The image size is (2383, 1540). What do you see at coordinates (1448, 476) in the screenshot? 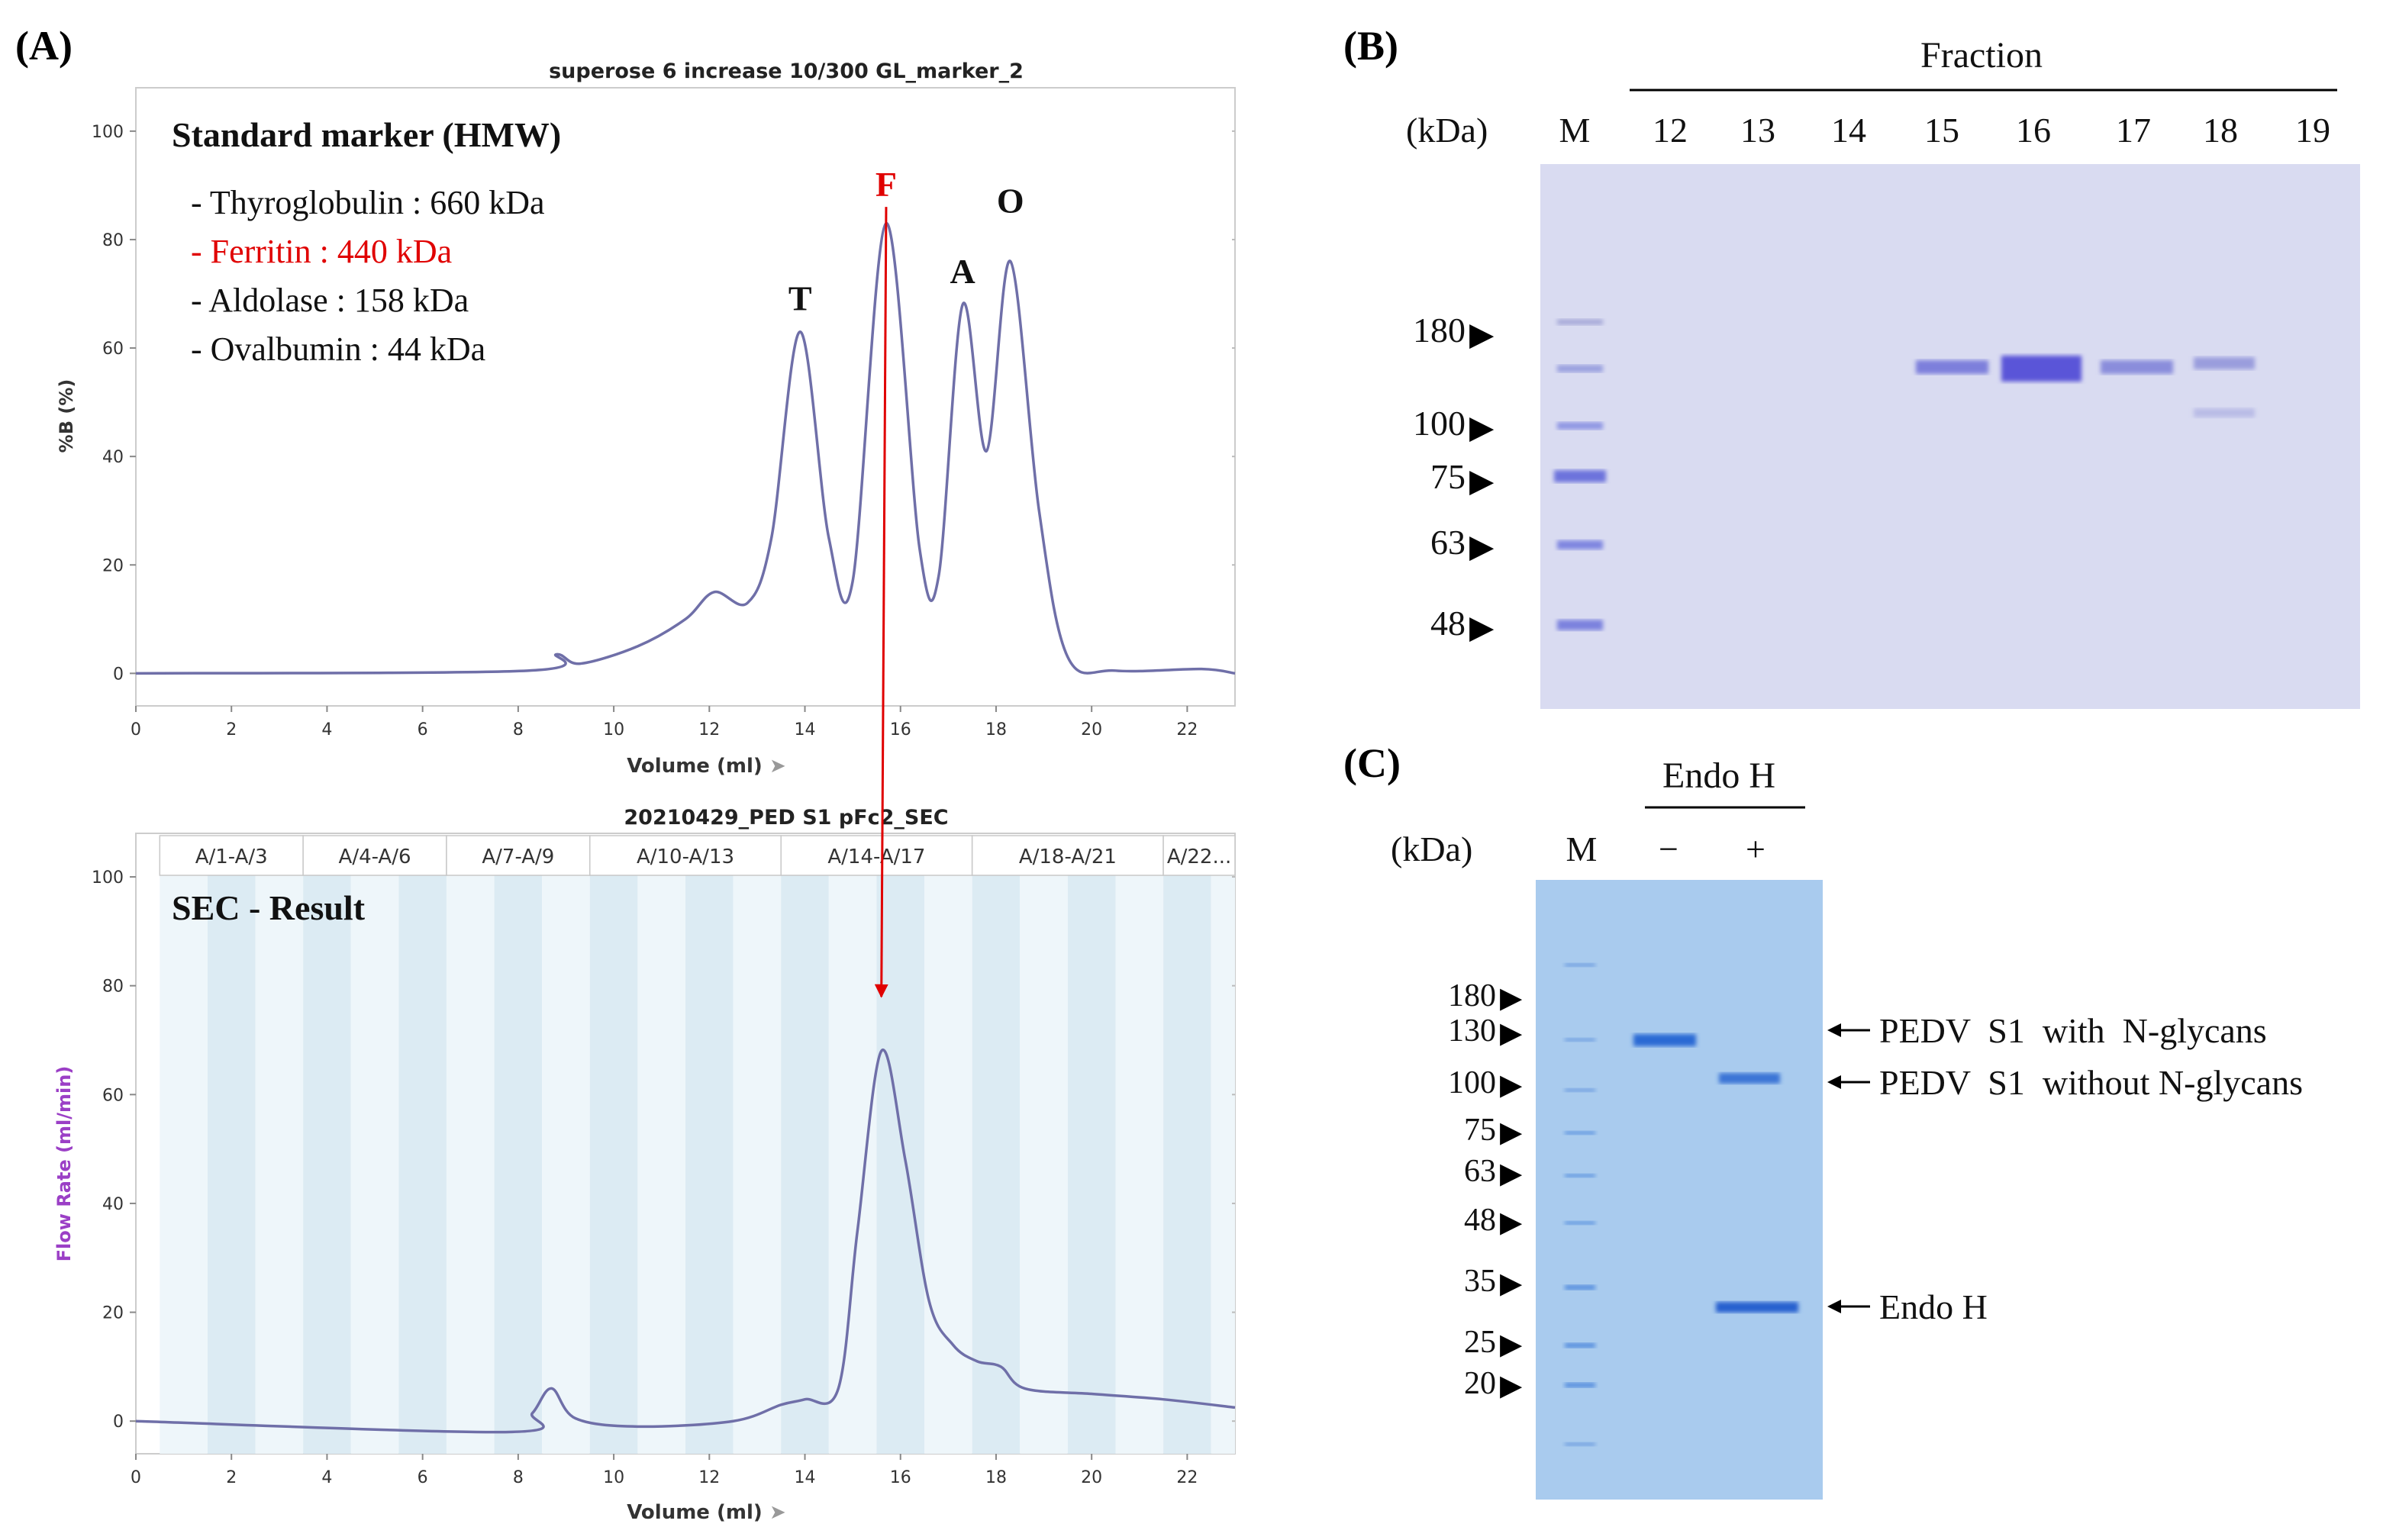
I see `gel-b-marker-75: 75` at bounding box center [1448, 476].